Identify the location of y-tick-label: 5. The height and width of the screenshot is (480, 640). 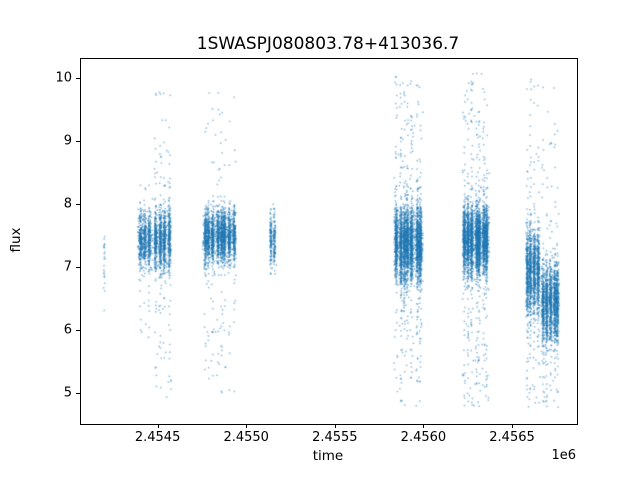
(67, 393).